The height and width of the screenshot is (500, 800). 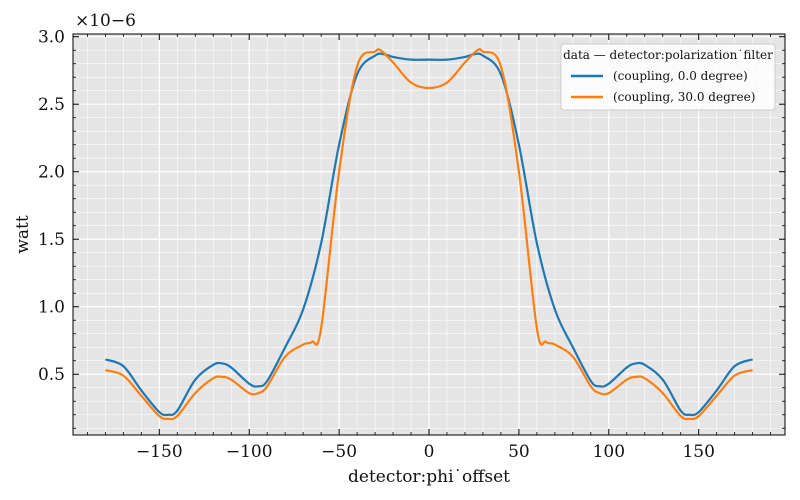 I want to click on x-tick-label: −50, so click(x=339, y=452).